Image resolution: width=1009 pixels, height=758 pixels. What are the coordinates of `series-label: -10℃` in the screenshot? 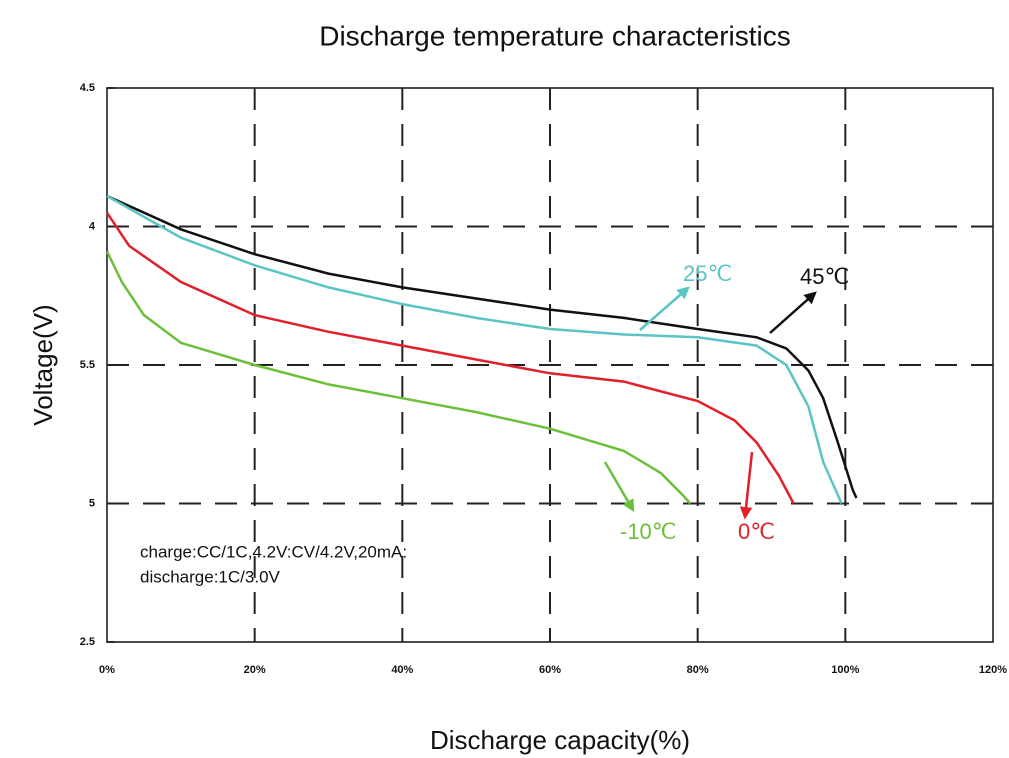 It's located at (648, 531).